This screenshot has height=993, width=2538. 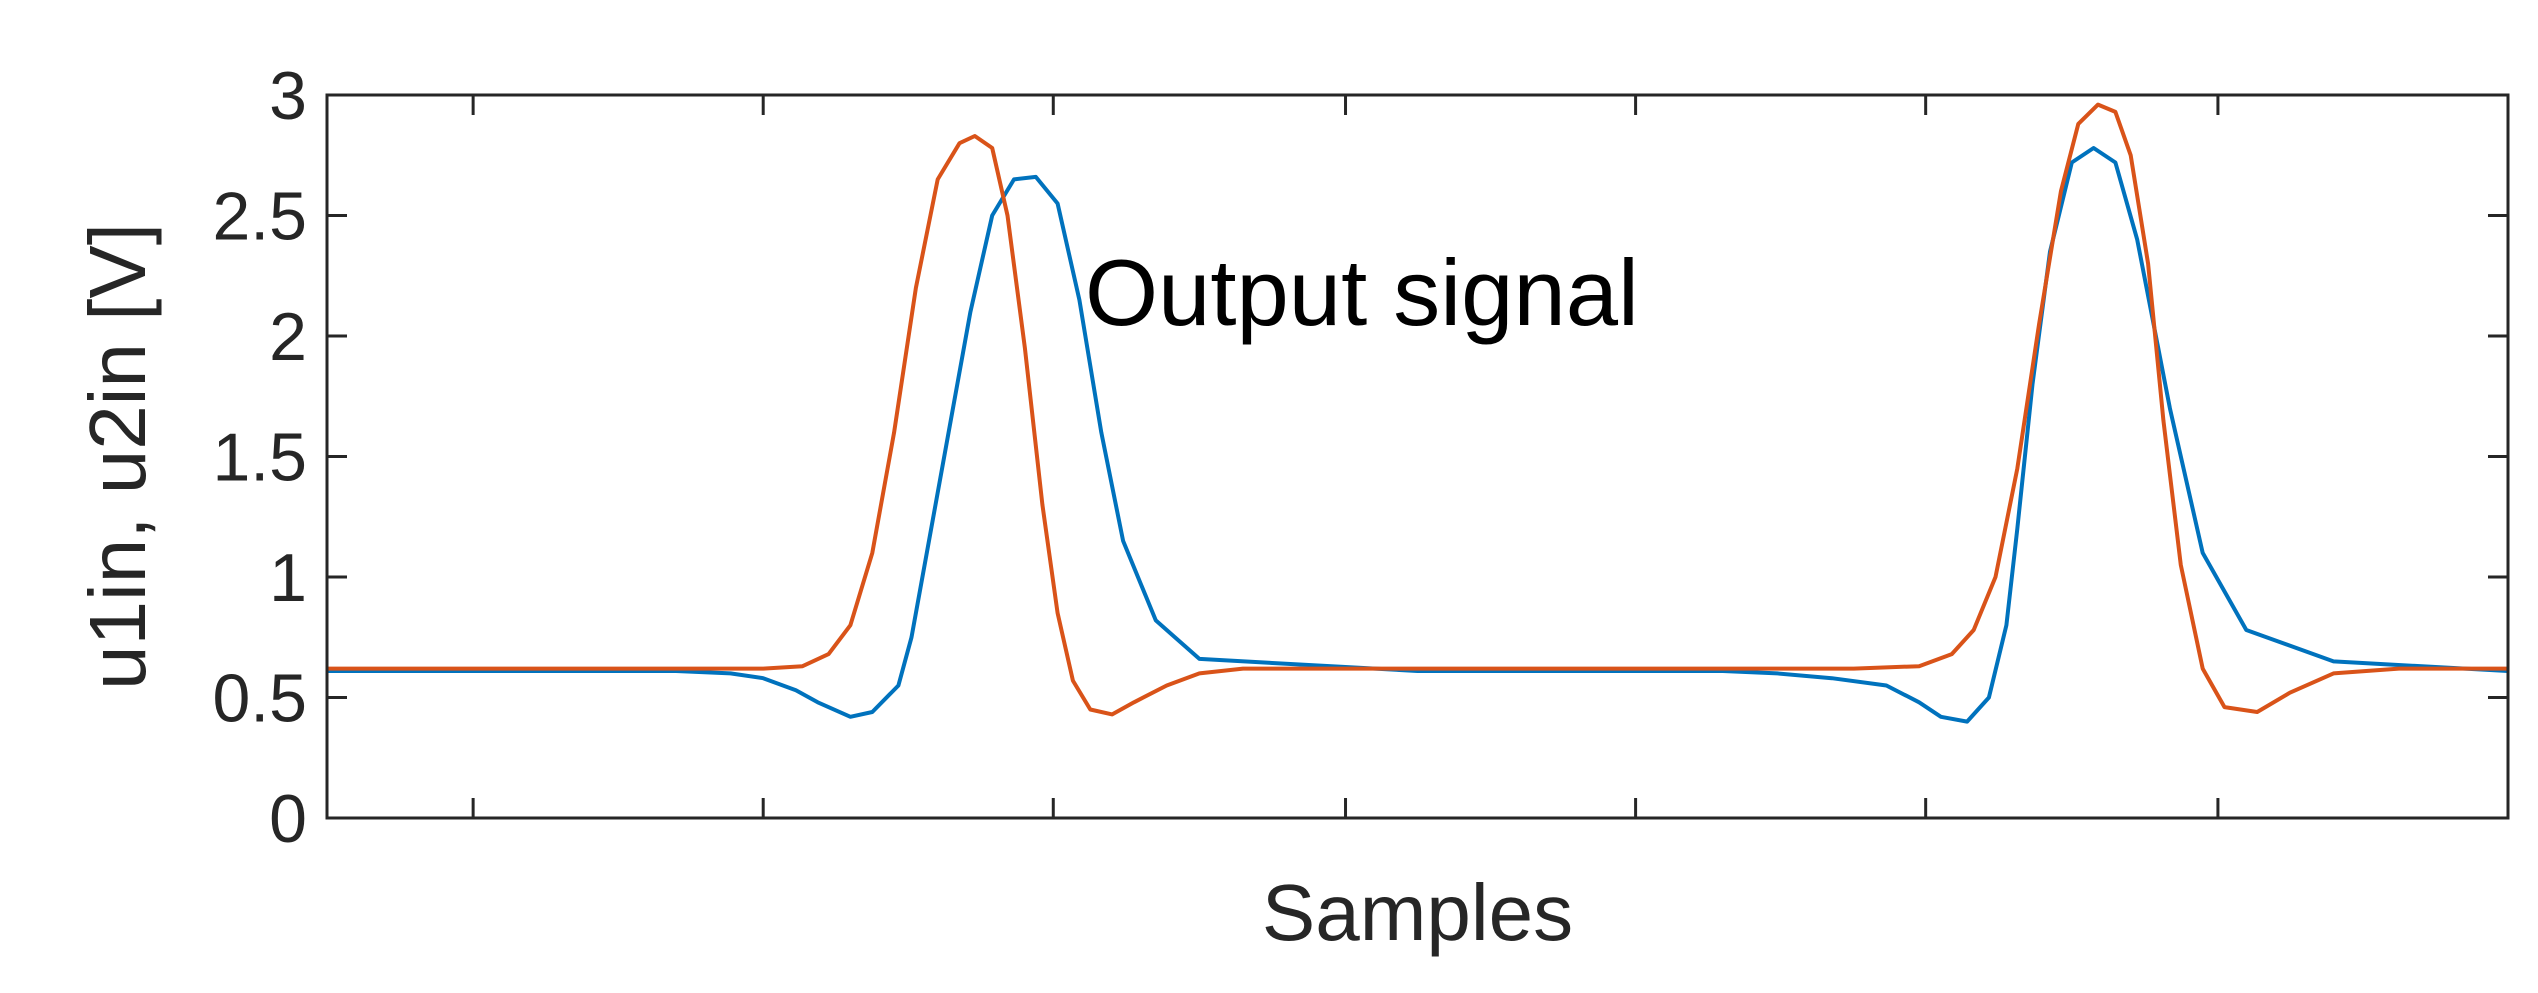 I want to click on y-tick-label: 1, so click(x=288, y=578).